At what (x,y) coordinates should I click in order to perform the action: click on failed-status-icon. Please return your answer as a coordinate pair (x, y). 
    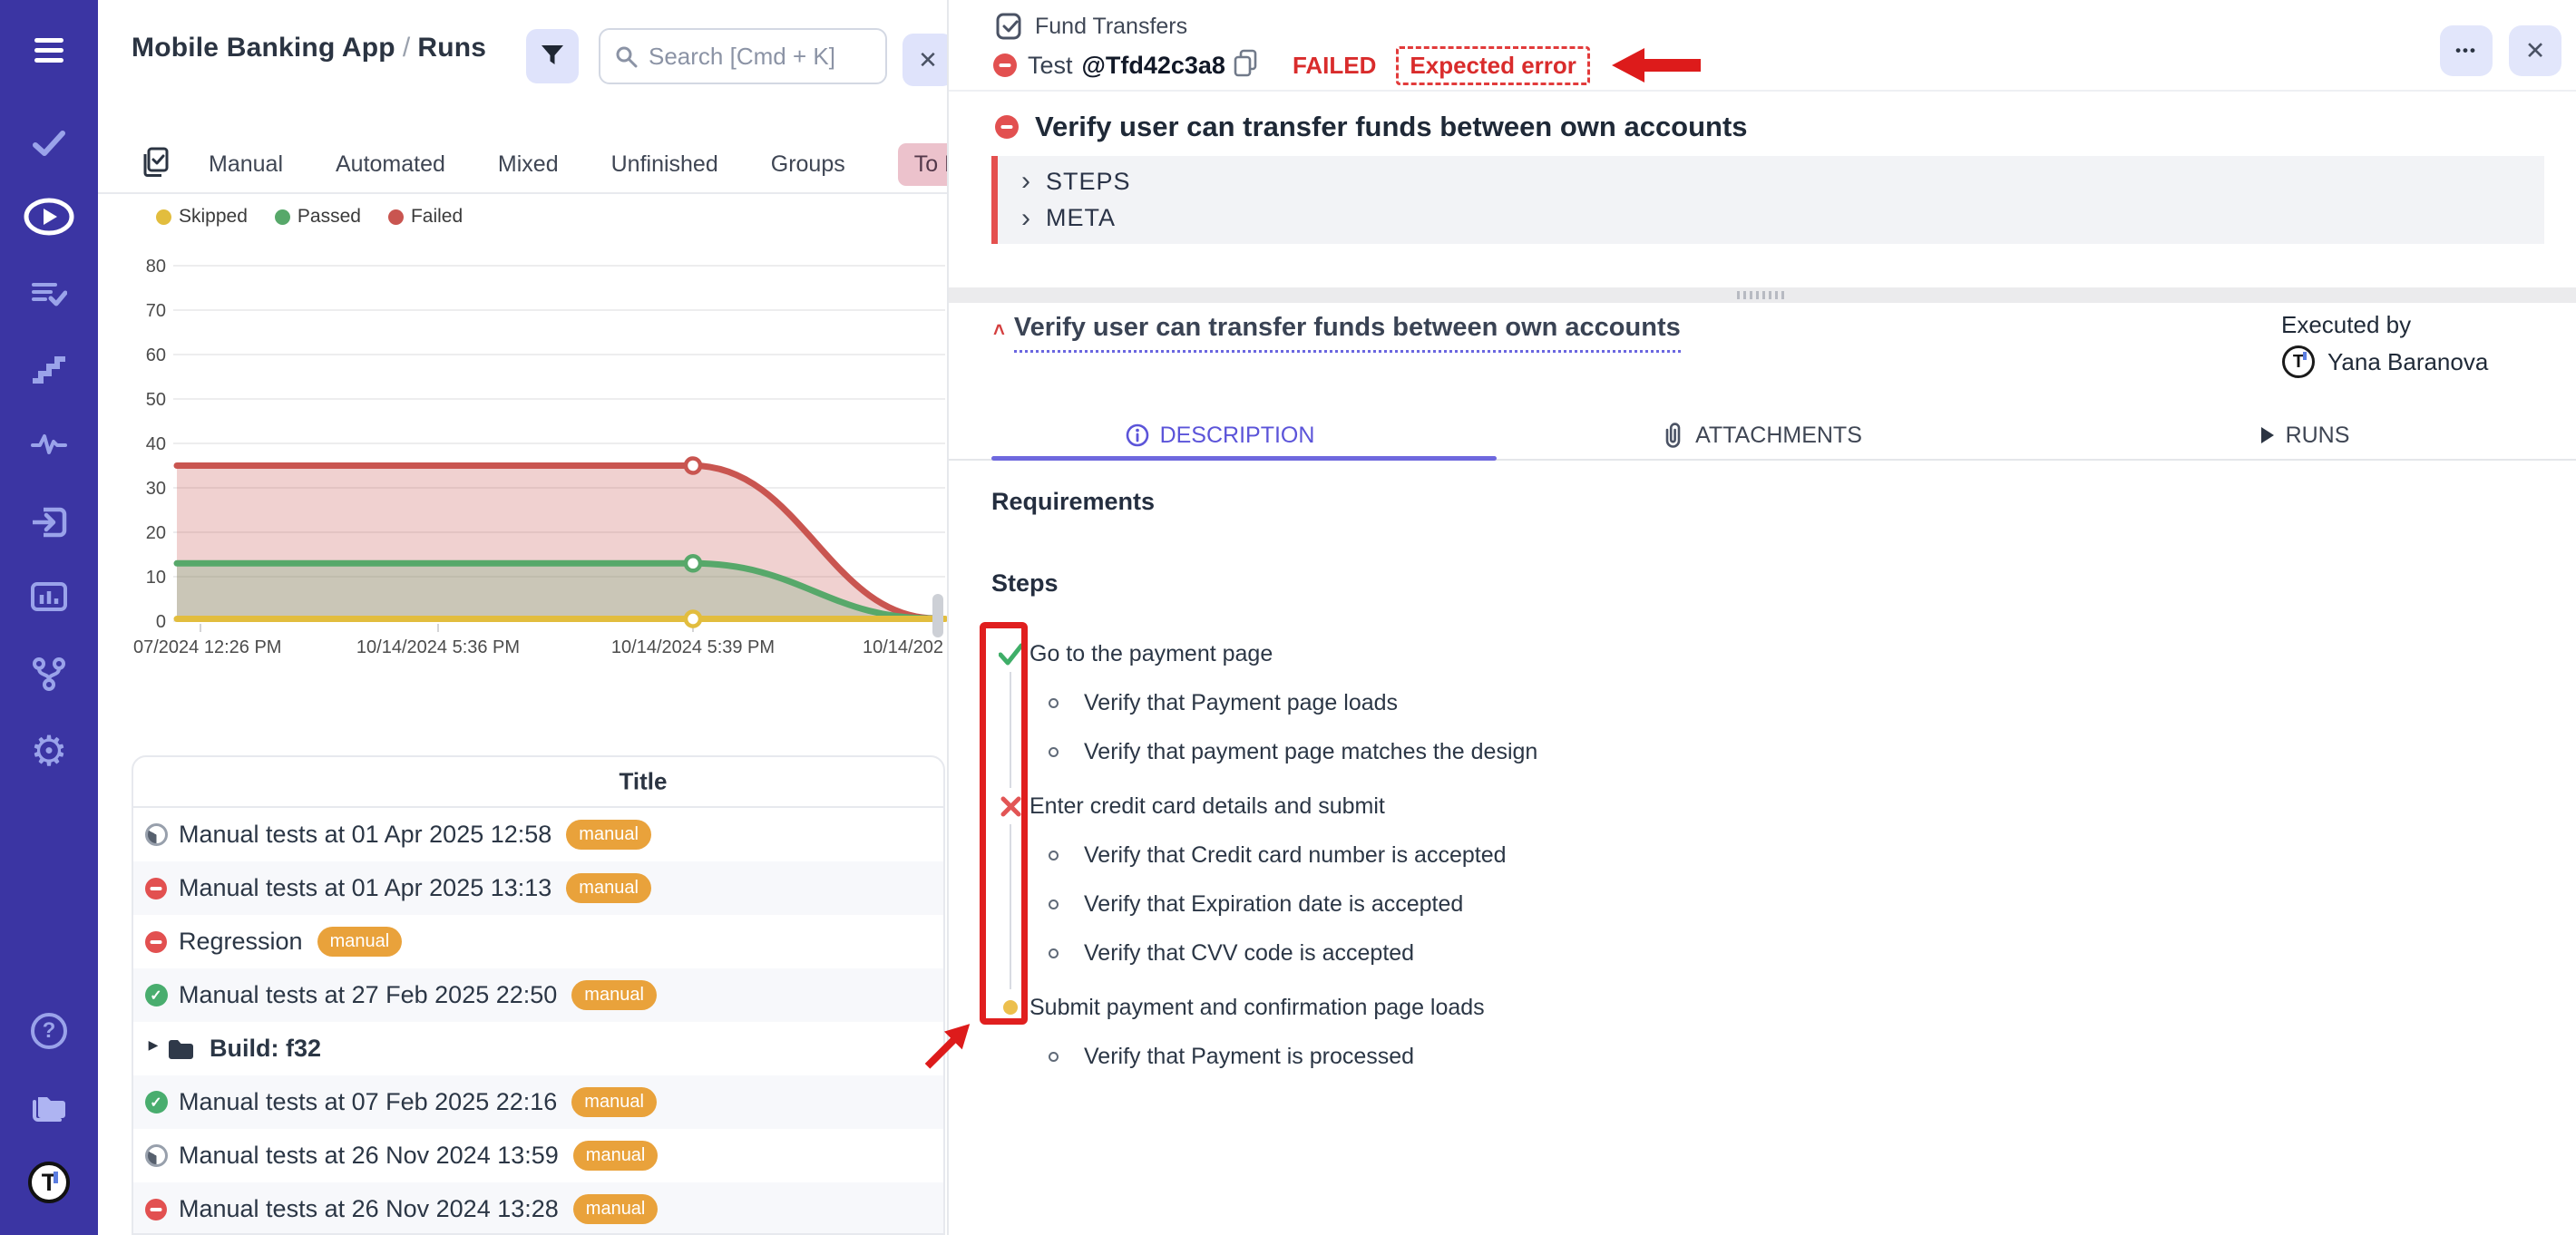
    Looking at the image, I should click on (1005, 65).